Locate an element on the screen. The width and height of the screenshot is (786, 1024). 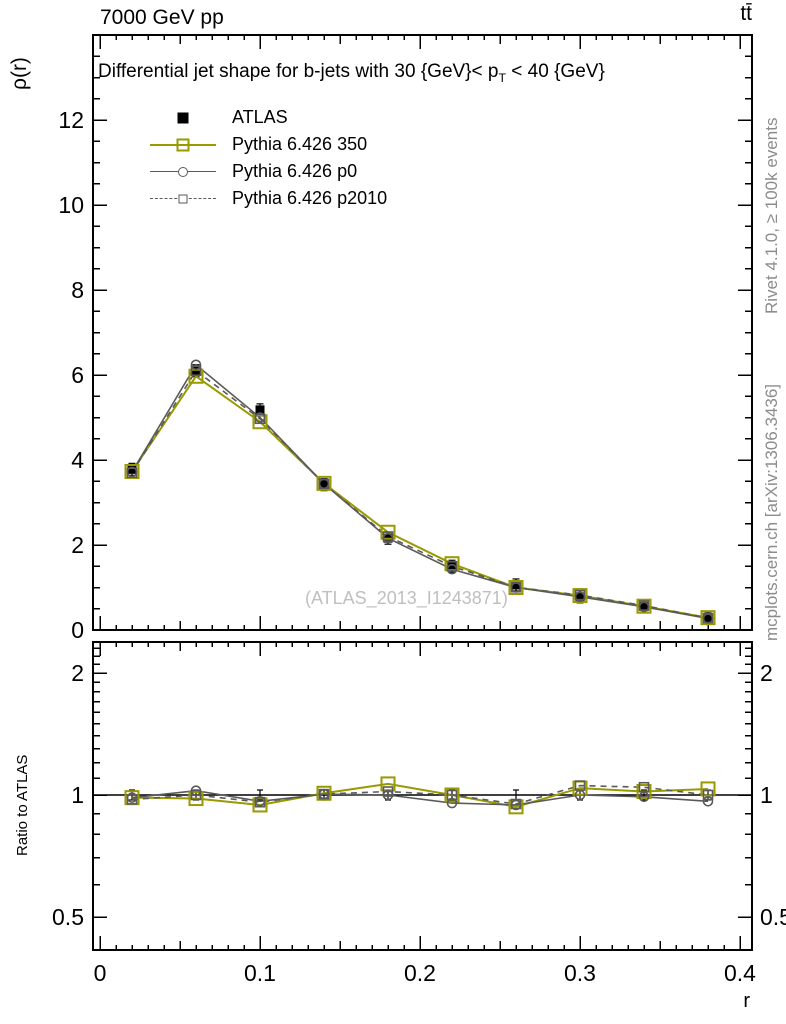
legend-item-pythia-p2010: Pythia 6.426 p2010 is located at coordinates (268, 198).